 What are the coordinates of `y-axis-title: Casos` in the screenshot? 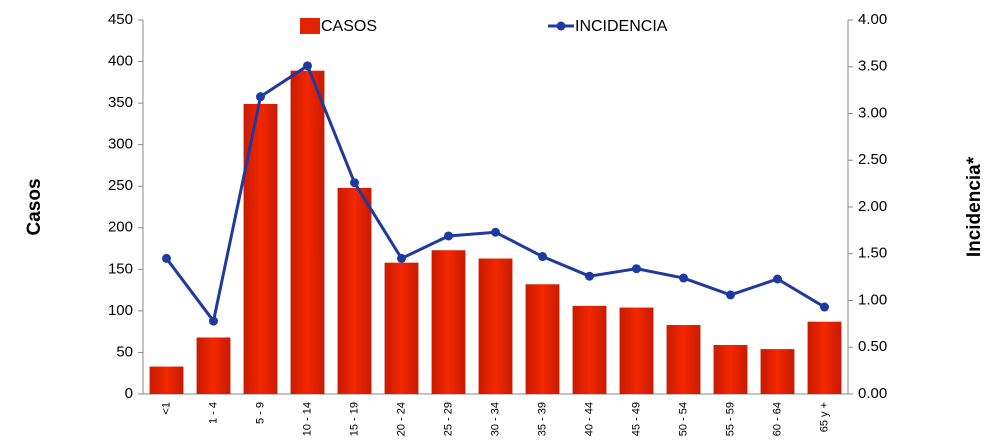 It's located at (34, 206).